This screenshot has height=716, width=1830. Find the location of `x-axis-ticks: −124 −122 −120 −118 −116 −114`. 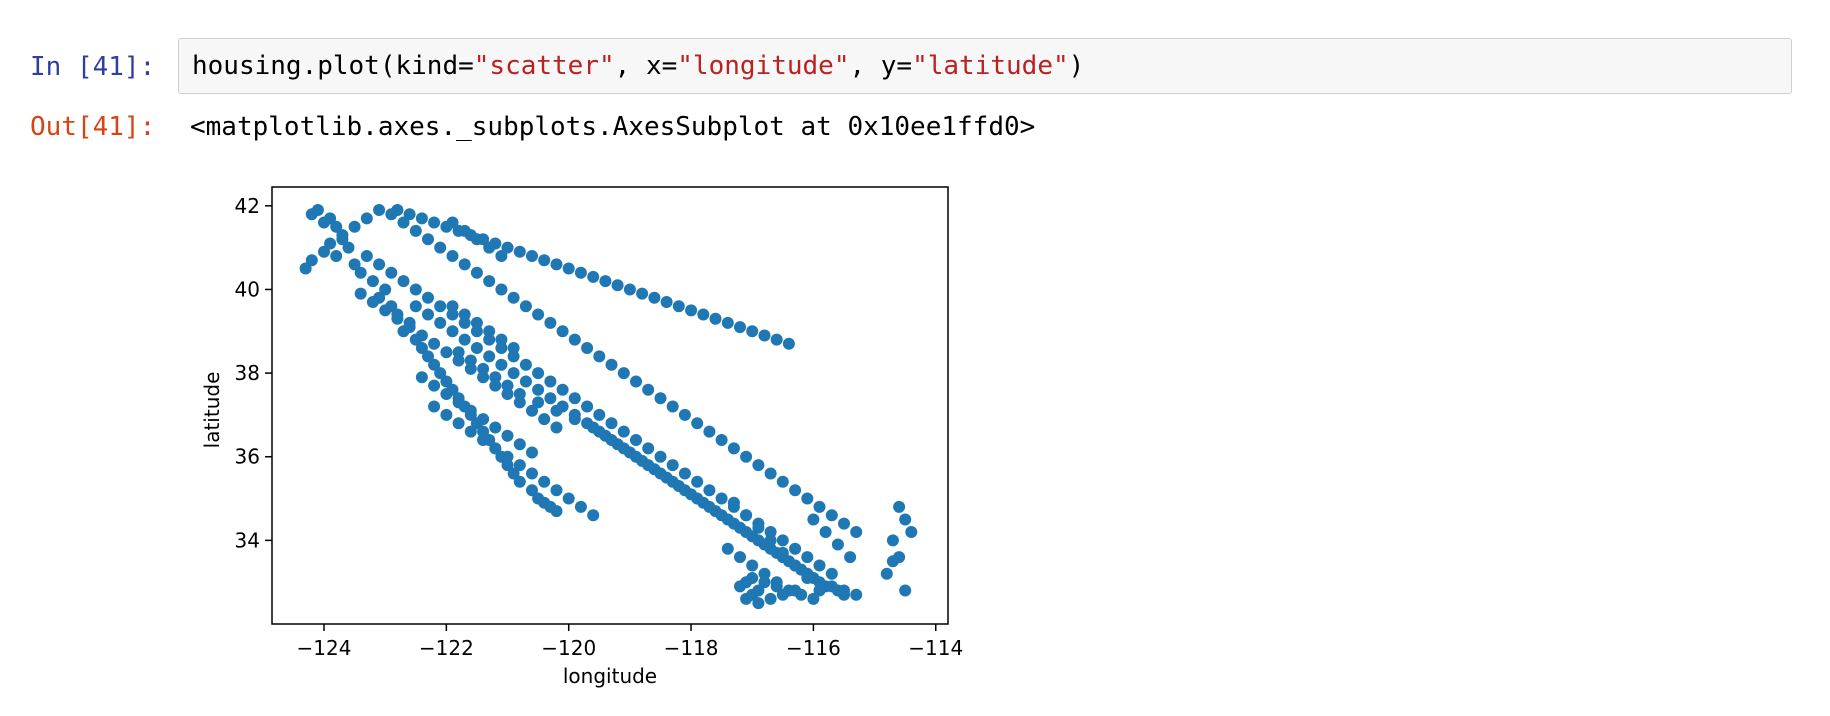

x-axis-ticks: −124 −122 −120 −118 −116 −114 is located at coordinates (630, 642).